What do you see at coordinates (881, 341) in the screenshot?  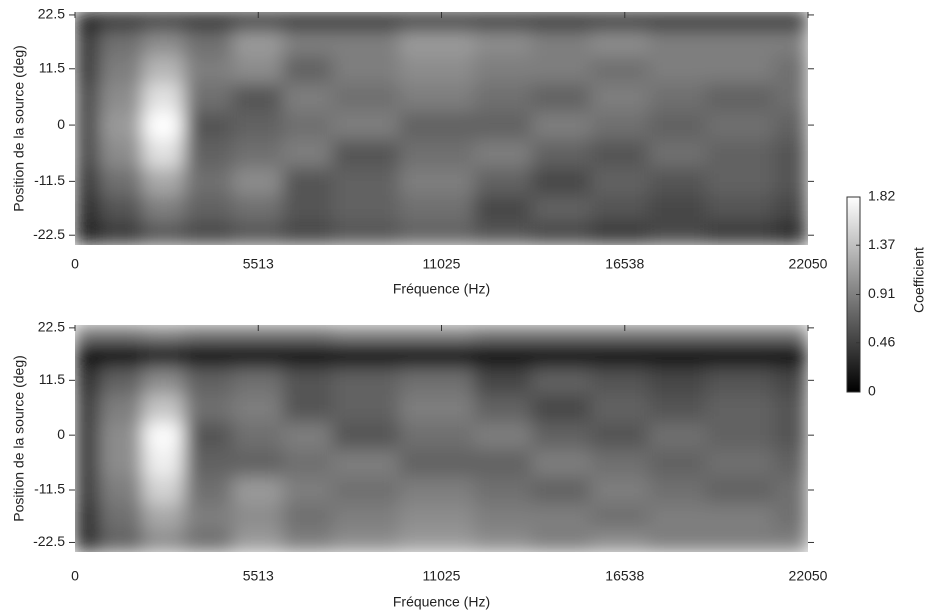 I see `colorbar-tick-label: 0.46` at bounding box center [881, 341].